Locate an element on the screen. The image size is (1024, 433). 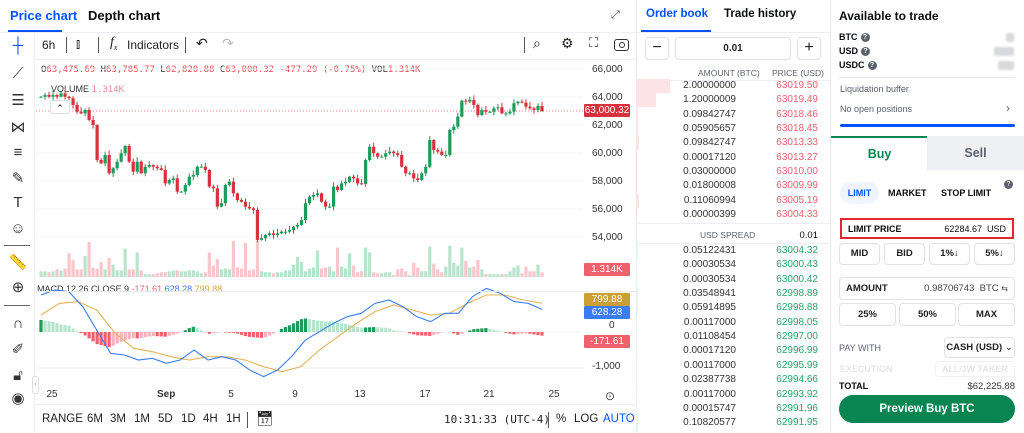
pattern-icon: ⋈ is located at coordinates (18, 127).